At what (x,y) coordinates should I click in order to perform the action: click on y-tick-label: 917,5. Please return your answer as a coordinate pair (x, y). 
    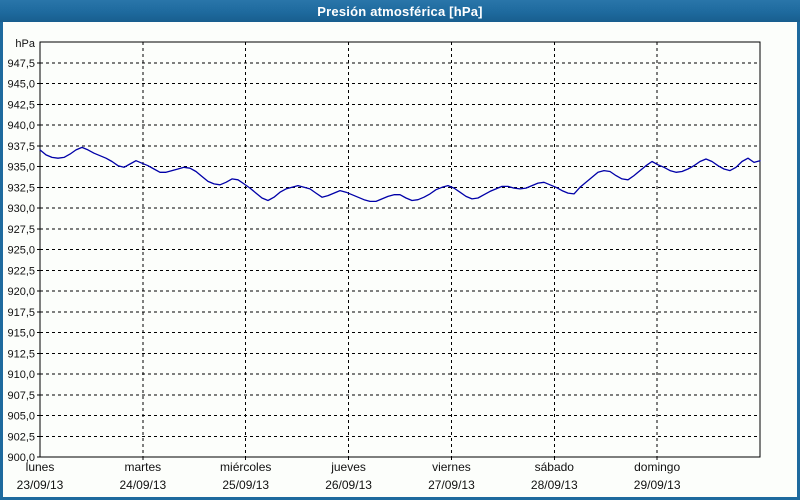
    Looking at the image, I should click on (21, 313).